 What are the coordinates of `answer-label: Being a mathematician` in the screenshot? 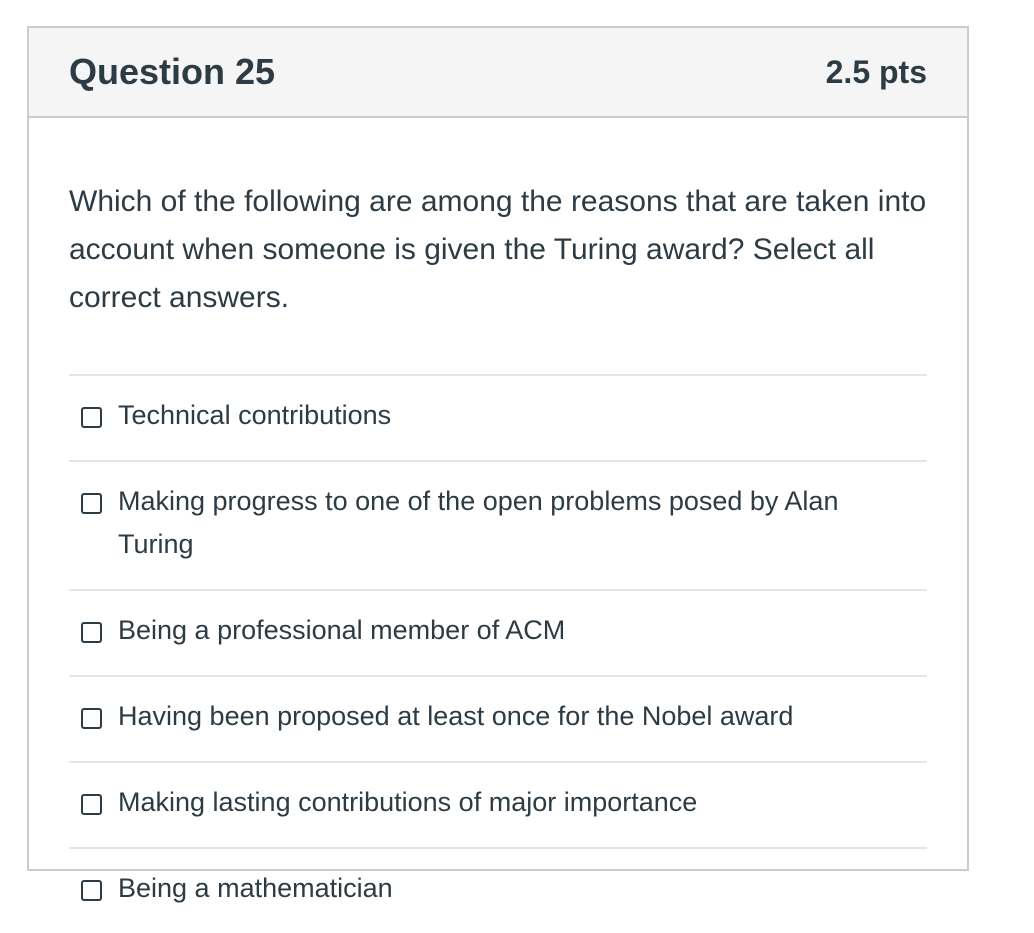 It's located at (255, 888).